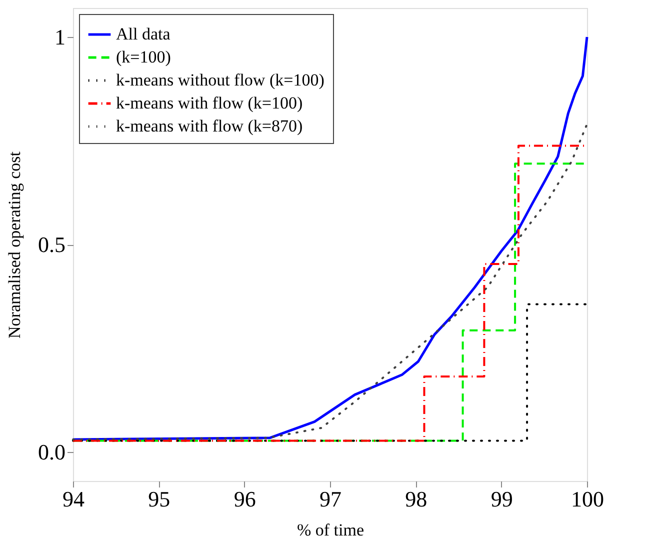  I want to click on x-tick-label: 94, so click(73, 499).